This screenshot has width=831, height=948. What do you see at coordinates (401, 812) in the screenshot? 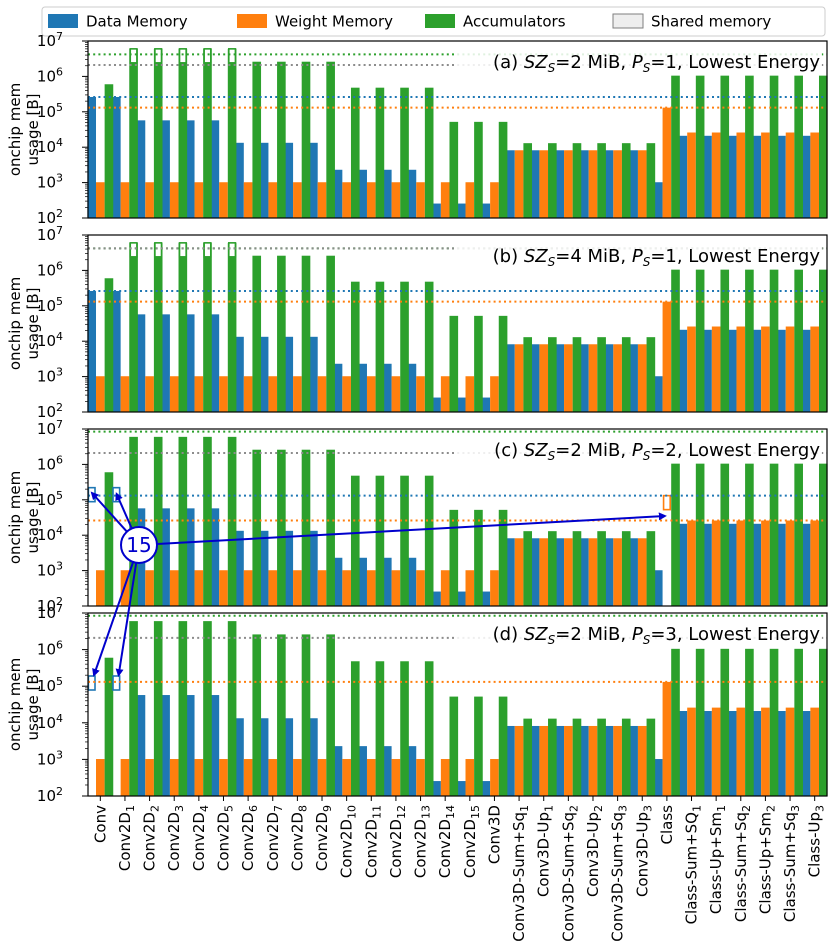
I see `x-tick-label-sub: 12` at bounding box center [401, 812].